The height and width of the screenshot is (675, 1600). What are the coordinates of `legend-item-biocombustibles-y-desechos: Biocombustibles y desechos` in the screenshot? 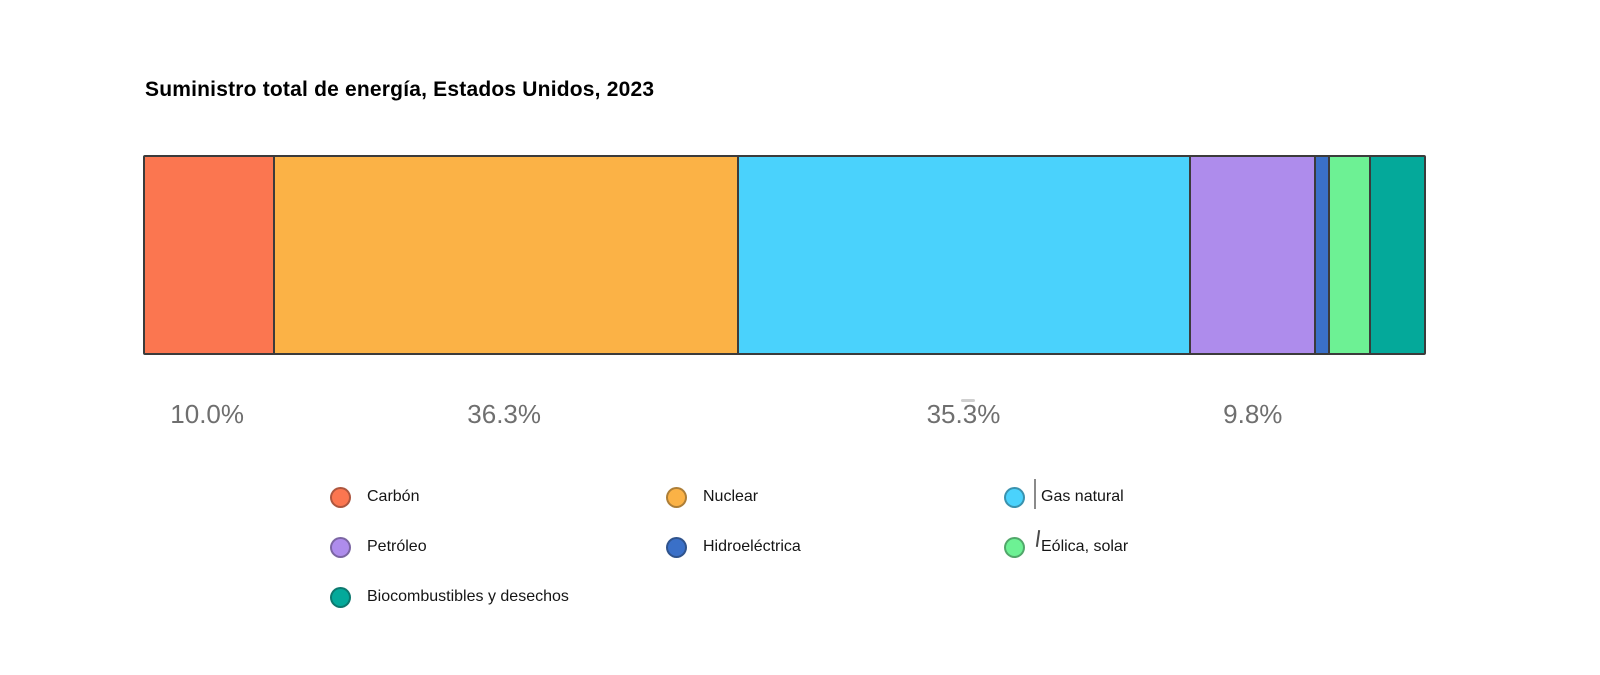 It's located at (449, 597).